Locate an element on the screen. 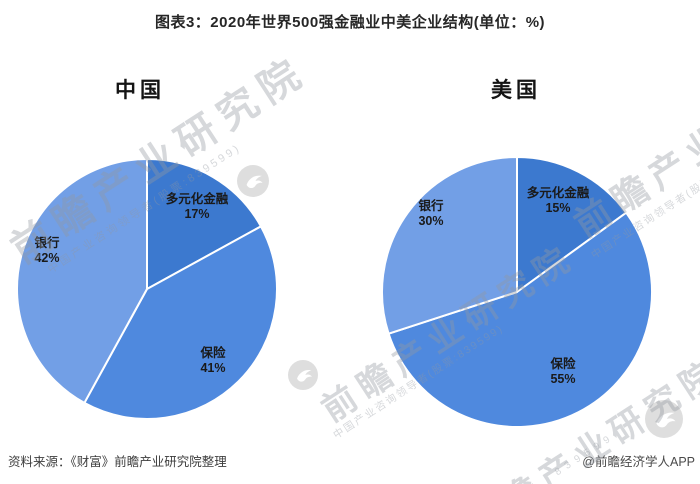 This screenshot has height=484, width=700. credit-note: @前瞻经济学人APP is located at coordinates (638, 462).